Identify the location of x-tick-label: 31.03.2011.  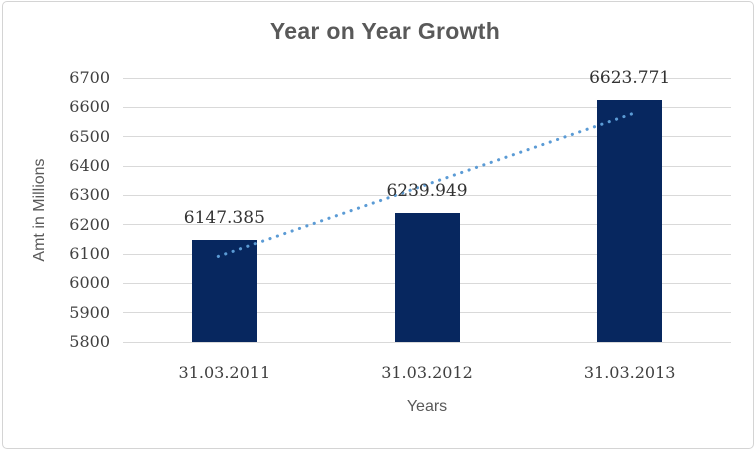
(224, 372).